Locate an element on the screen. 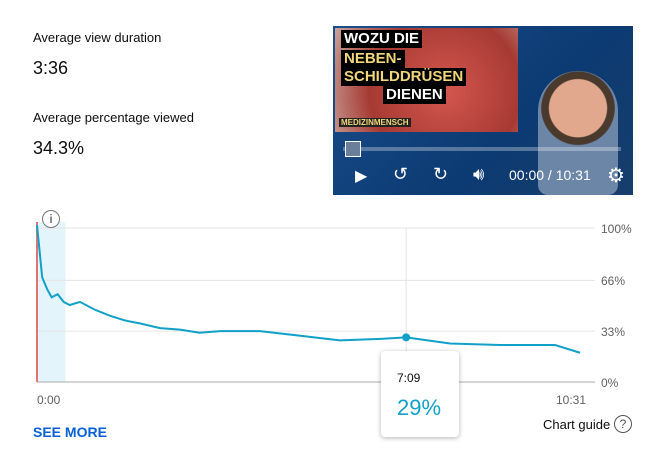 Image resolution: width=661 pixels, height=456 pixels. avg-percentage-label: Average percentage viewed is located at coordinates (113, 117).